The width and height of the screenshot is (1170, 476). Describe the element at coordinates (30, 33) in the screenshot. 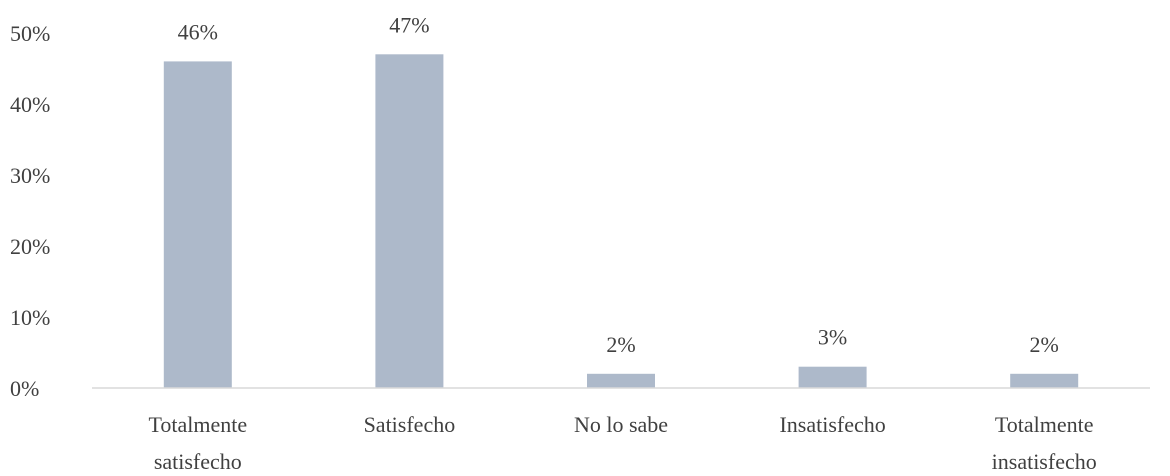

I see `y-tick-label: 50%` at that location.